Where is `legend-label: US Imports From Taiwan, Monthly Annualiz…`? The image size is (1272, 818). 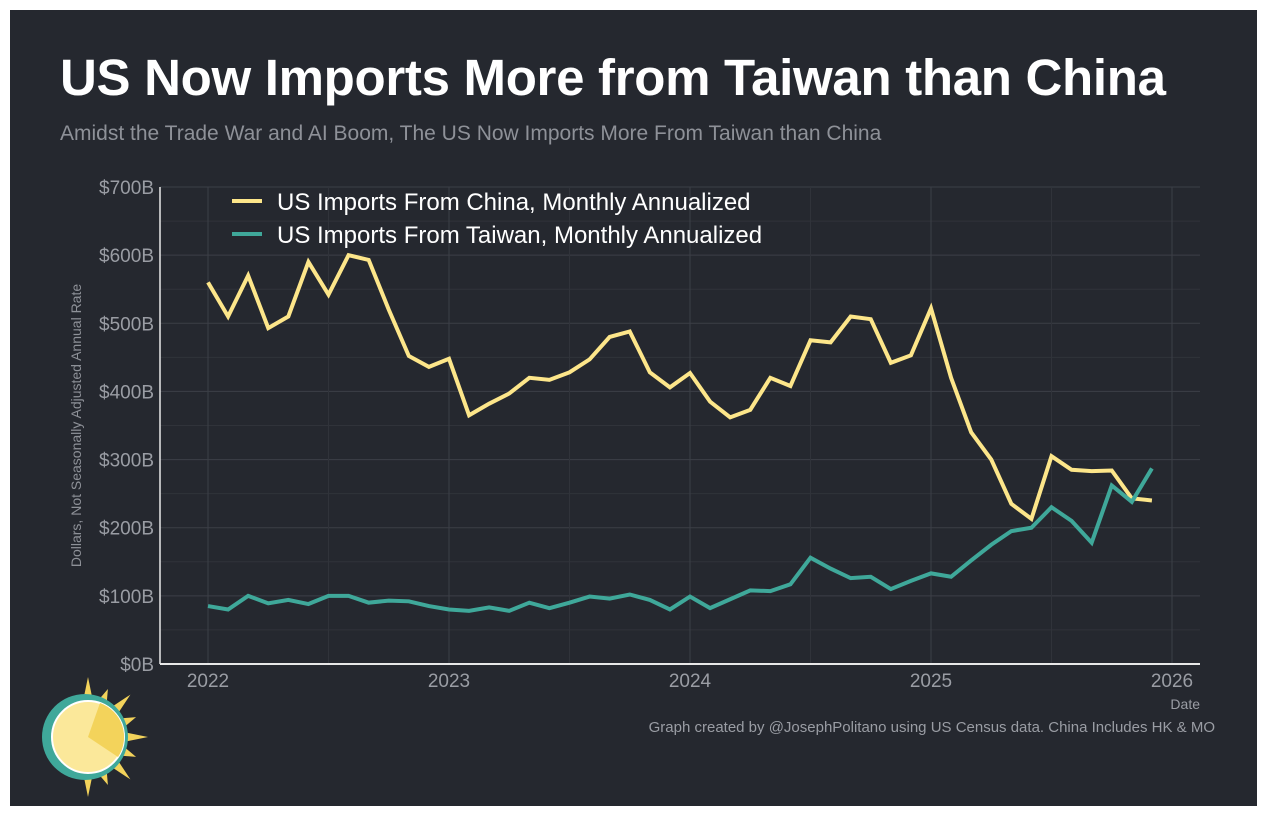 legend-label: US Imports From Taiwan, Monthly Annualiz… is located at coordinates (519, 235).